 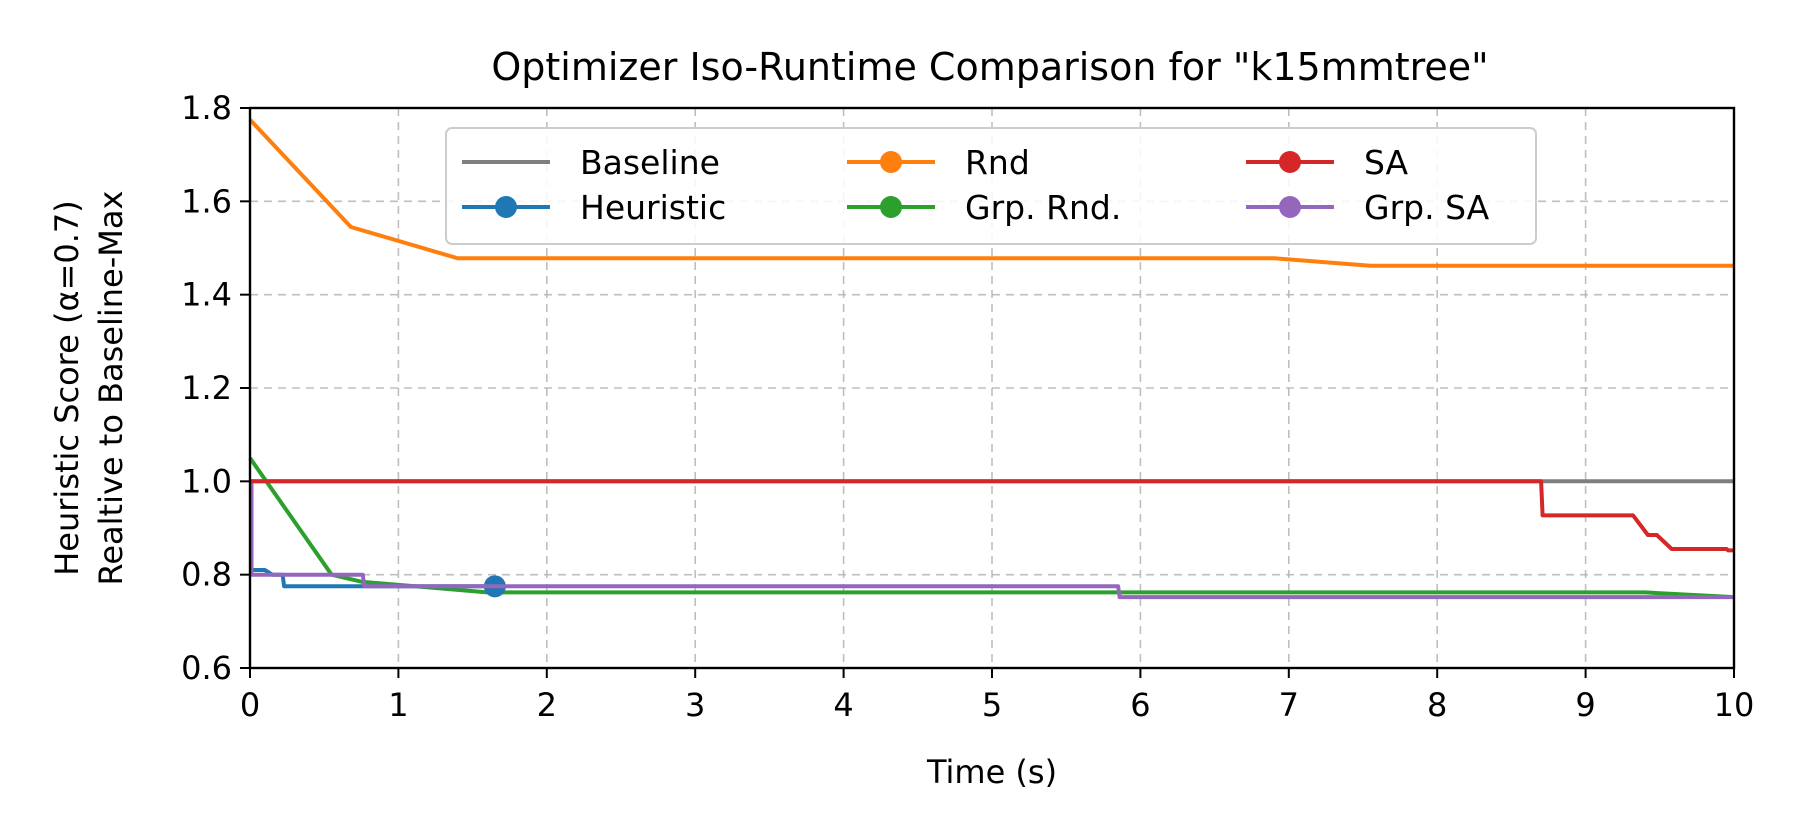 What do you see at coordinates (206, 575) in the screenshot?
I see `y-tick-label: 0.8` at bounding box center [206, 575].